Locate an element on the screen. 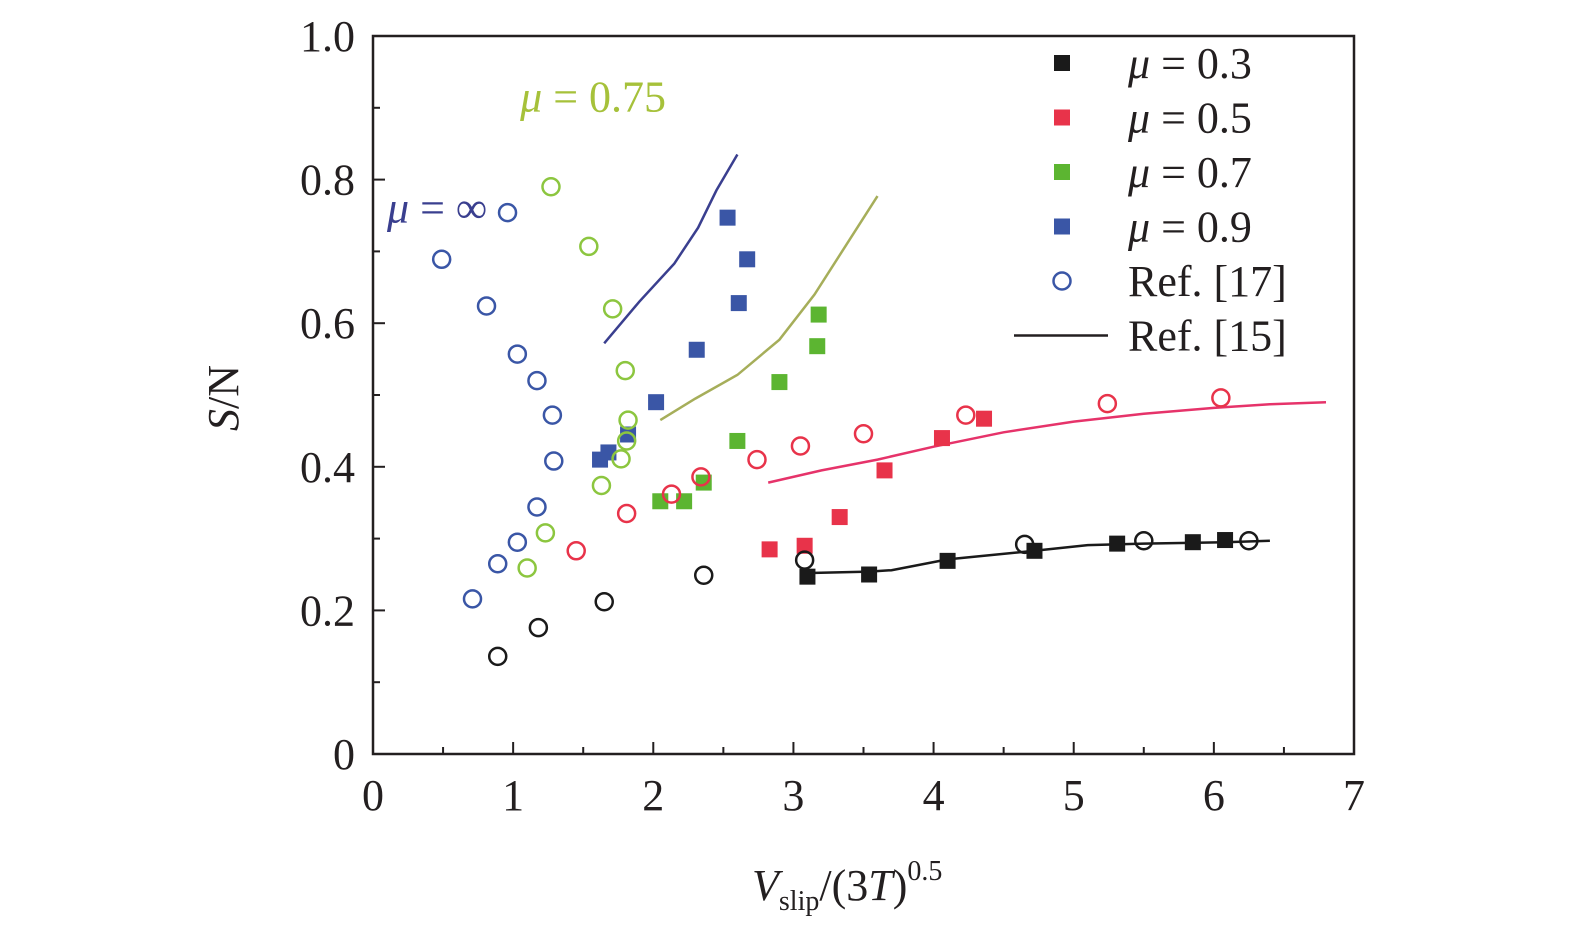  legend-item: μ = 0.9 is located at coordinates (1153, 227).